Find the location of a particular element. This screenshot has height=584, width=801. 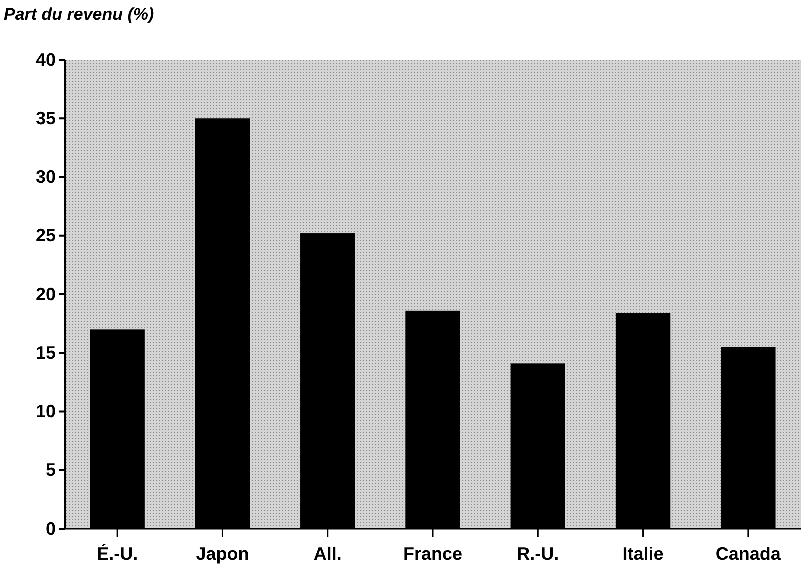

y-tick-label: 10 is located at coordinates (46, 412).